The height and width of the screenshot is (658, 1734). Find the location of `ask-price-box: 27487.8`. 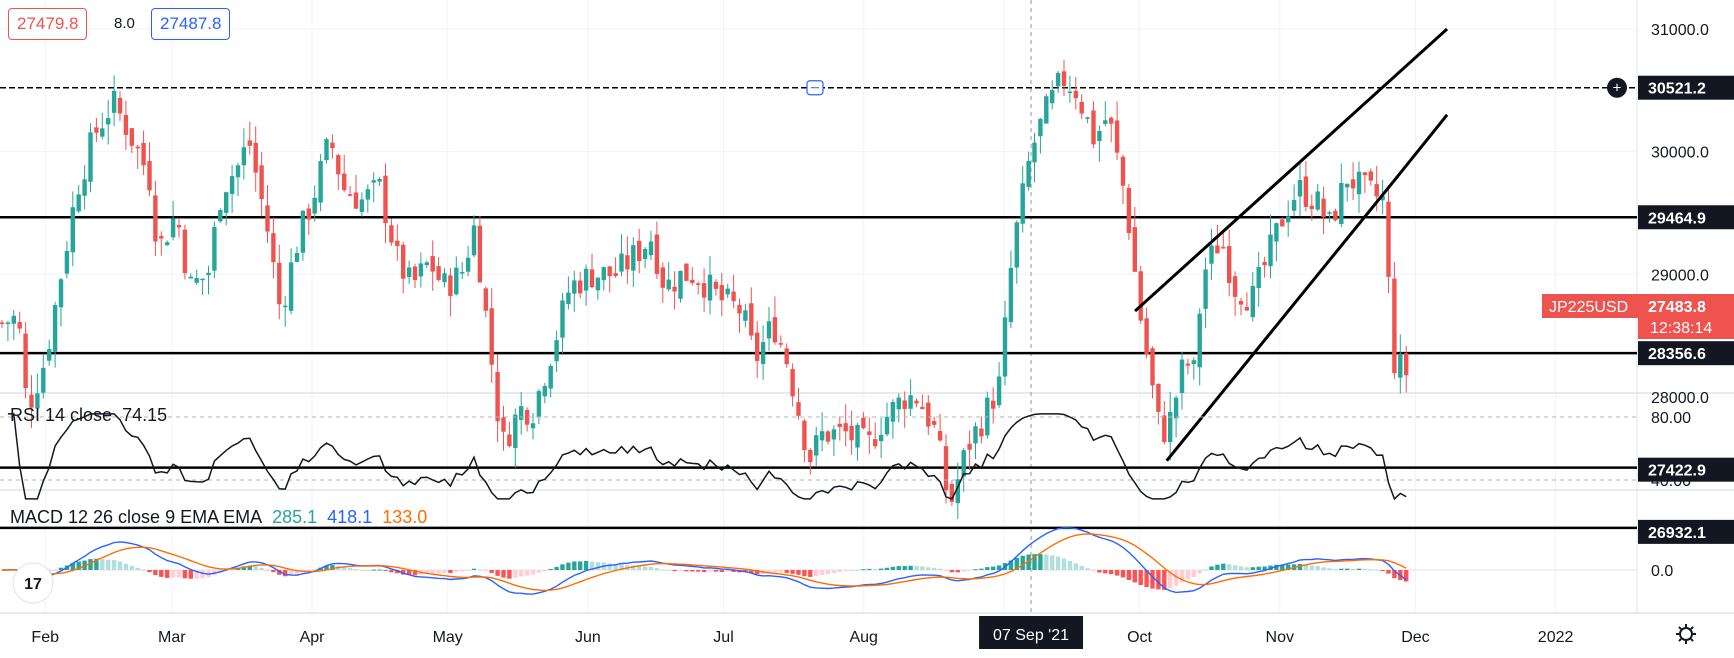

ask-price-box: 27487.8 is located at coordinates (191, 24).